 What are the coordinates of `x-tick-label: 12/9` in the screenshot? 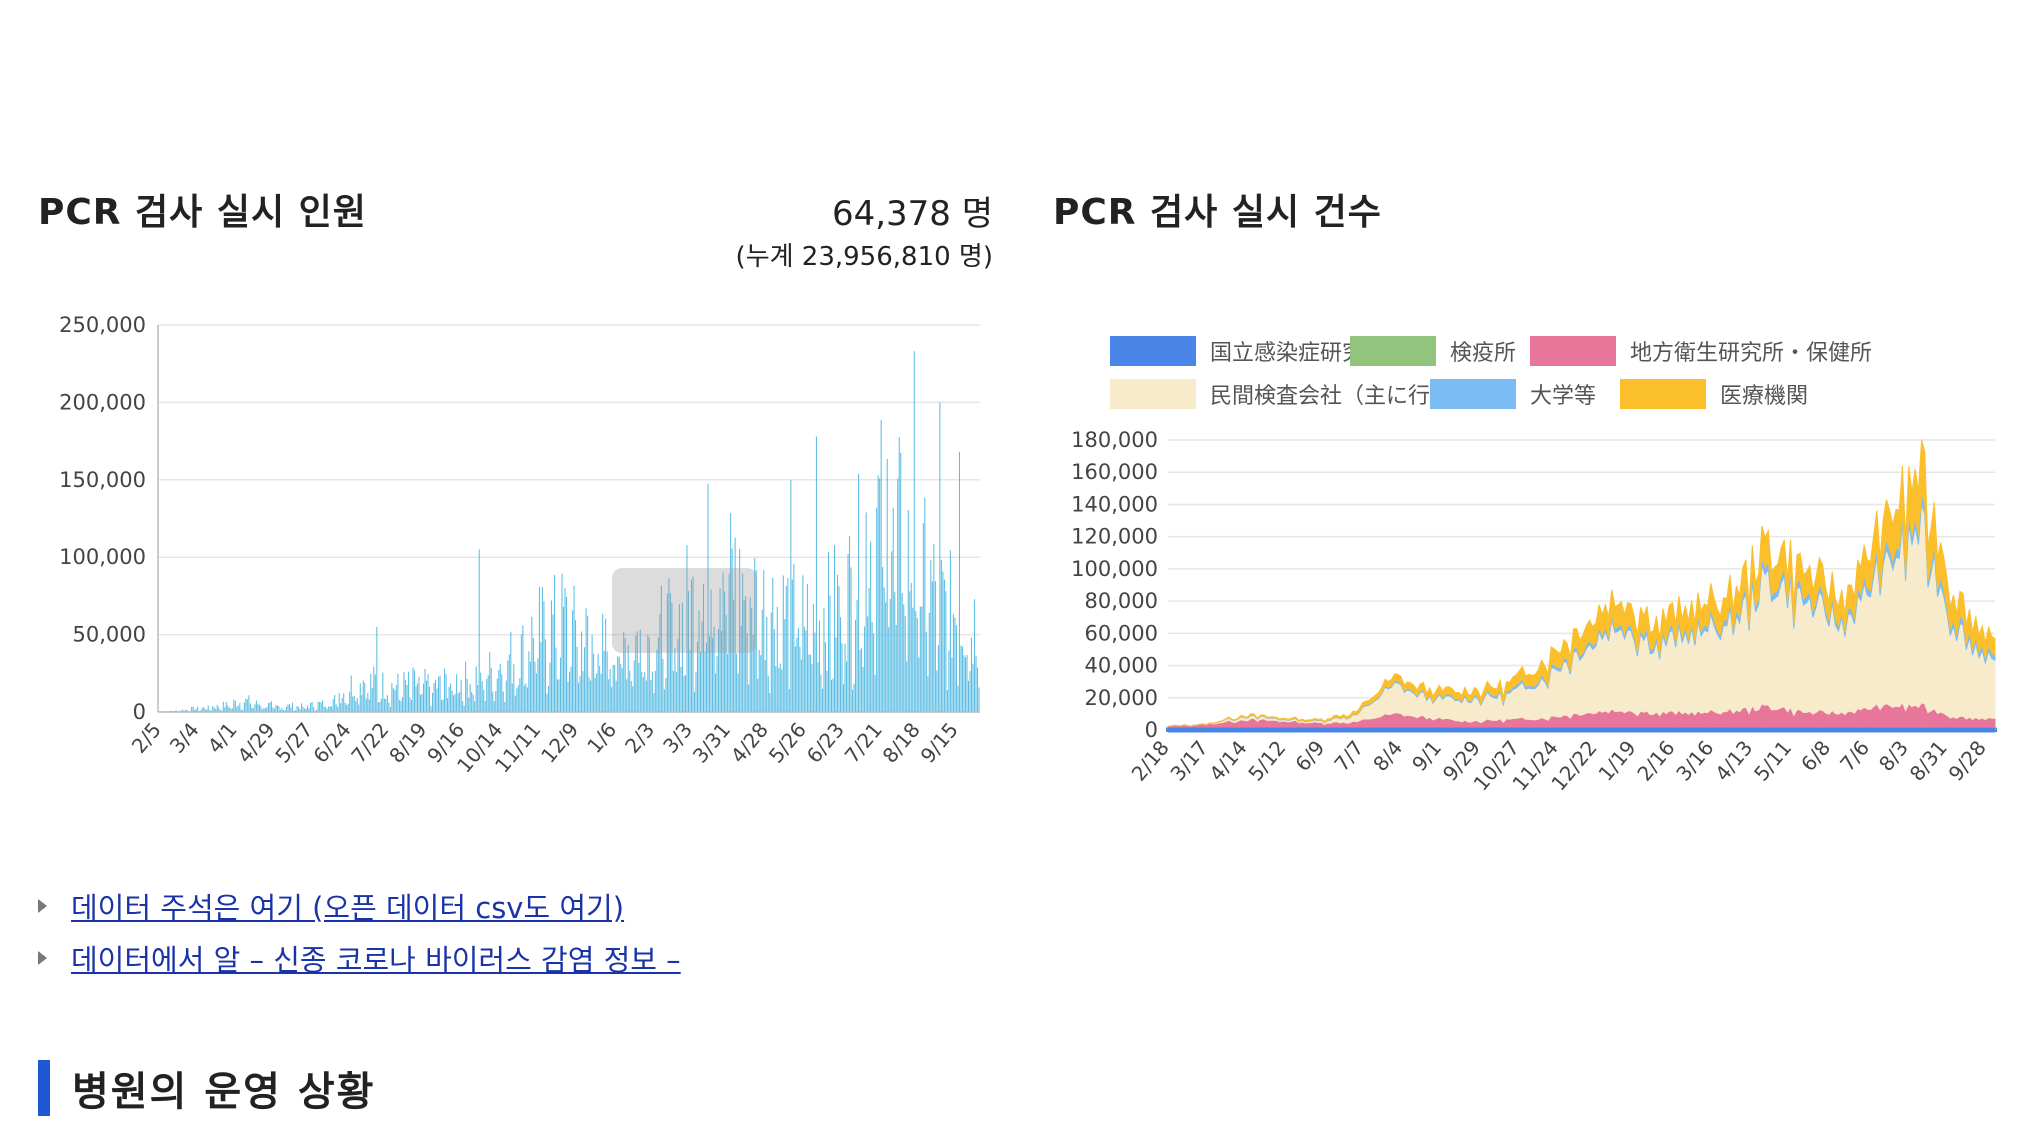 It's located at (559, 743).